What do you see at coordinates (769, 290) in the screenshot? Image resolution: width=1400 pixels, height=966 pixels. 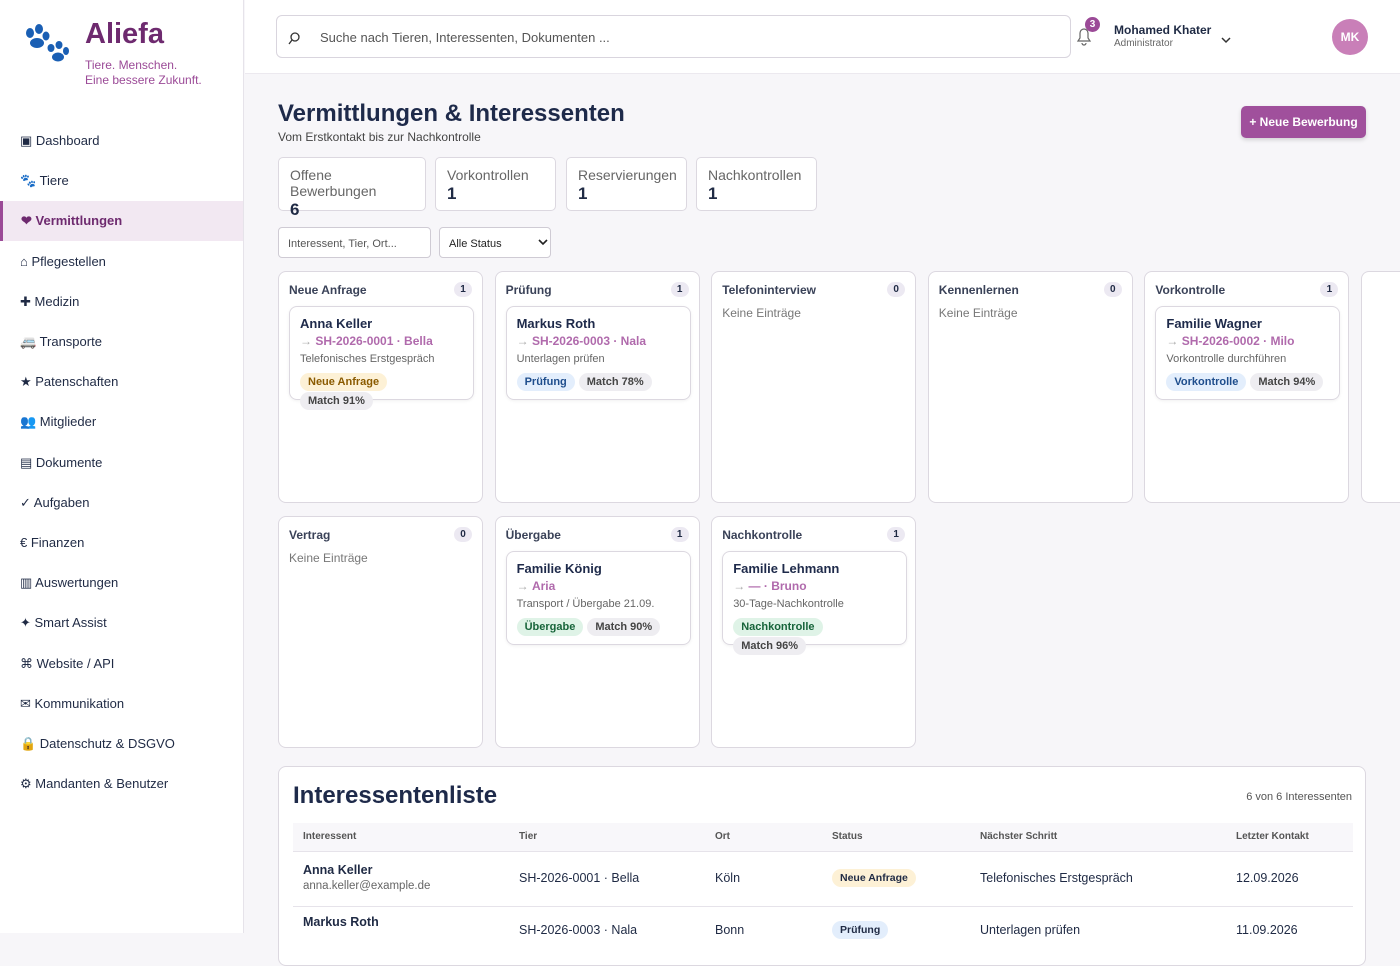 I see `column-title: Telefoninterview` at bounding box center [769, 290].